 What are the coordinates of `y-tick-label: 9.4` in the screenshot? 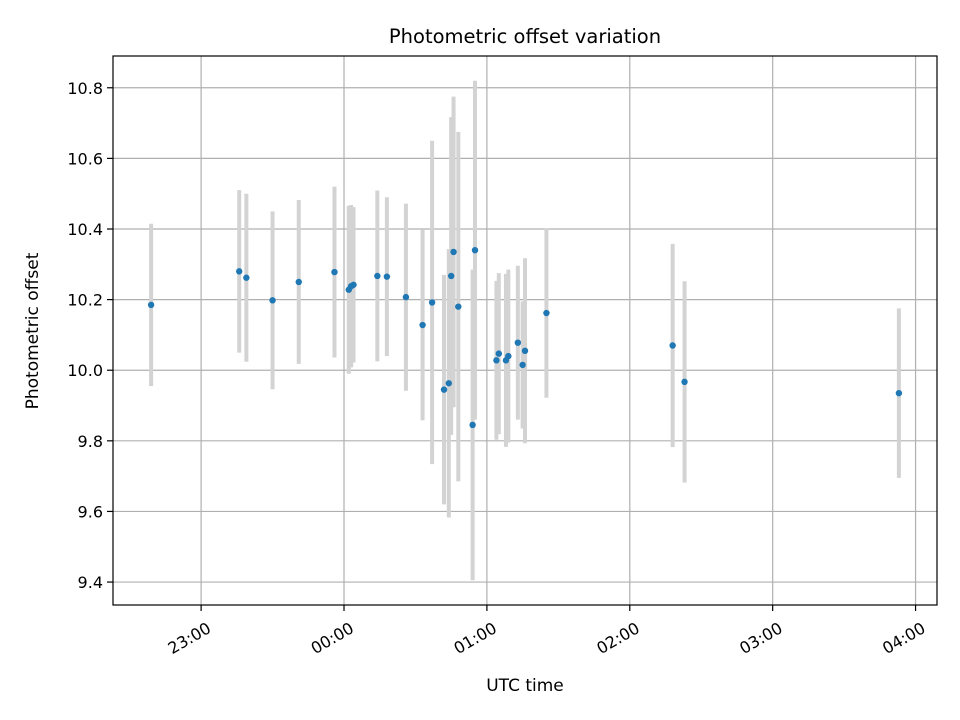 It's located at (90, 582).